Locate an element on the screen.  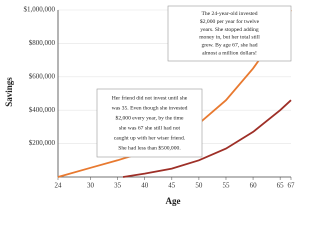
x-tick-label: 45 is located at coordinates (172, 186).